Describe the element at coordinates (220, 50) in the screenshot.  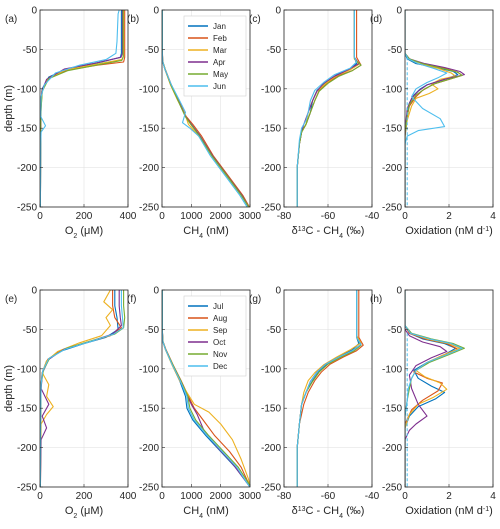
I see `legend-label: Mar` at that location.